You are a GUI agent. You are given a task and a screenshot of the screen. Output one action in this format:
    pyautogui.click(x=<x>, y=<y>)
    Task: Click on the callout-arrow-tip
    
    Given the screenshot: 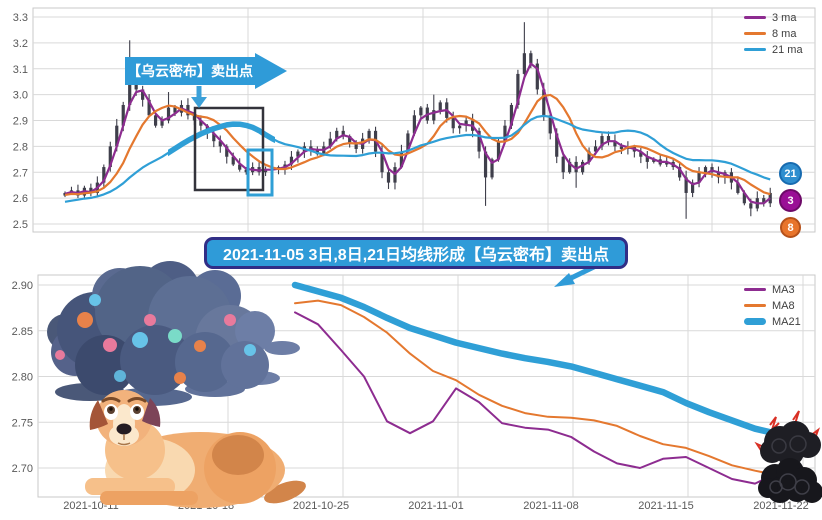 What is the action you would take?
    pyautogui.click(x=271, y=71)
    